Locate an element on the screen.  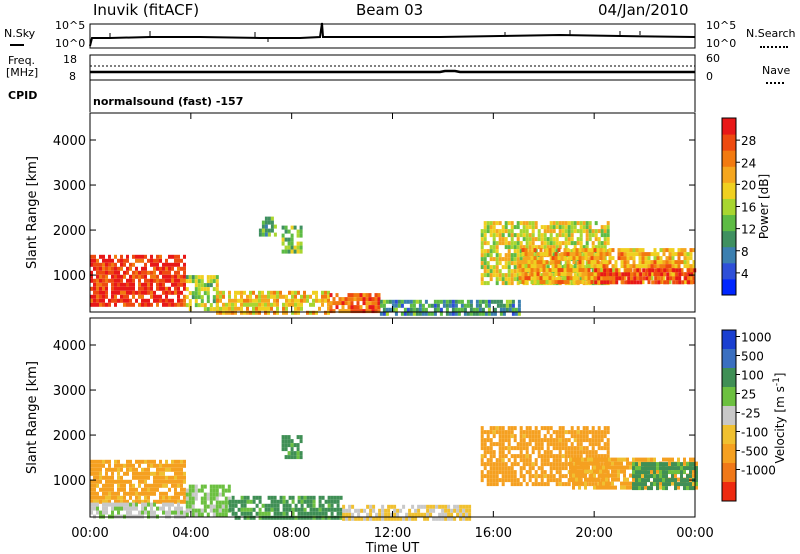
nsky-bottom-tick: 10^0 is located at coordinates (70, 43).